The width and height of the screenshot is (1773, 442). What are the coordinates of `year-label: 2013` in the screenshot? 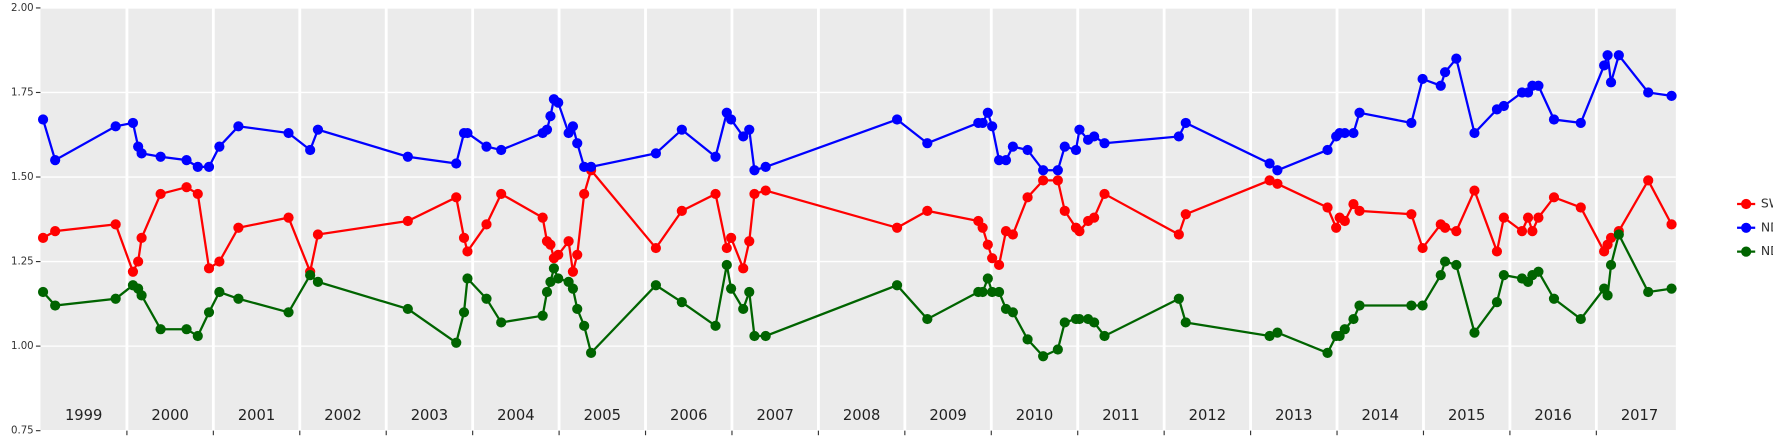 It's located at (1293, 415).